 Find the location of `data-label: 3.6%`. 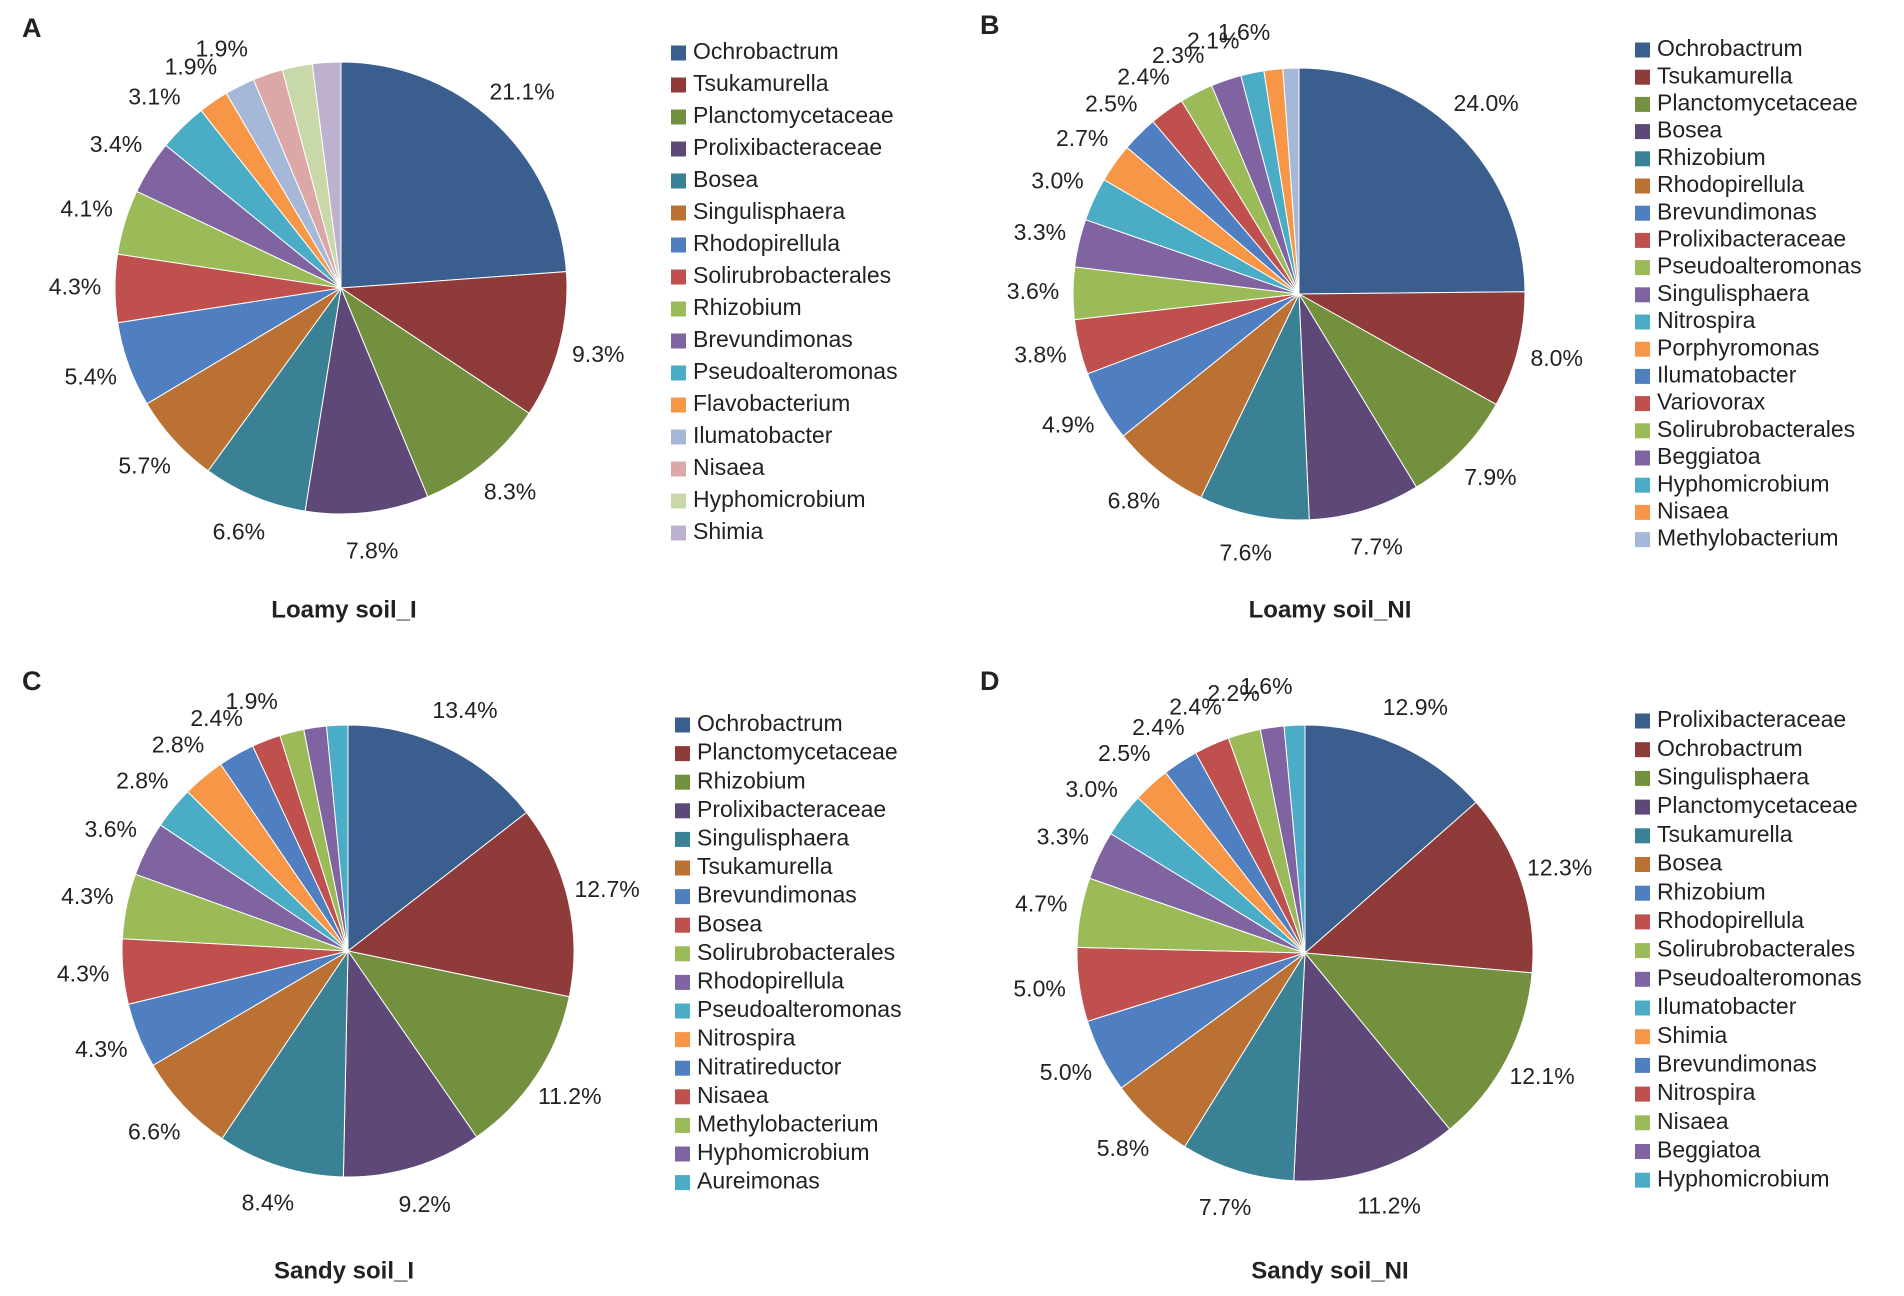

data-label: 3.6% is located at coordinates (1033, 291).